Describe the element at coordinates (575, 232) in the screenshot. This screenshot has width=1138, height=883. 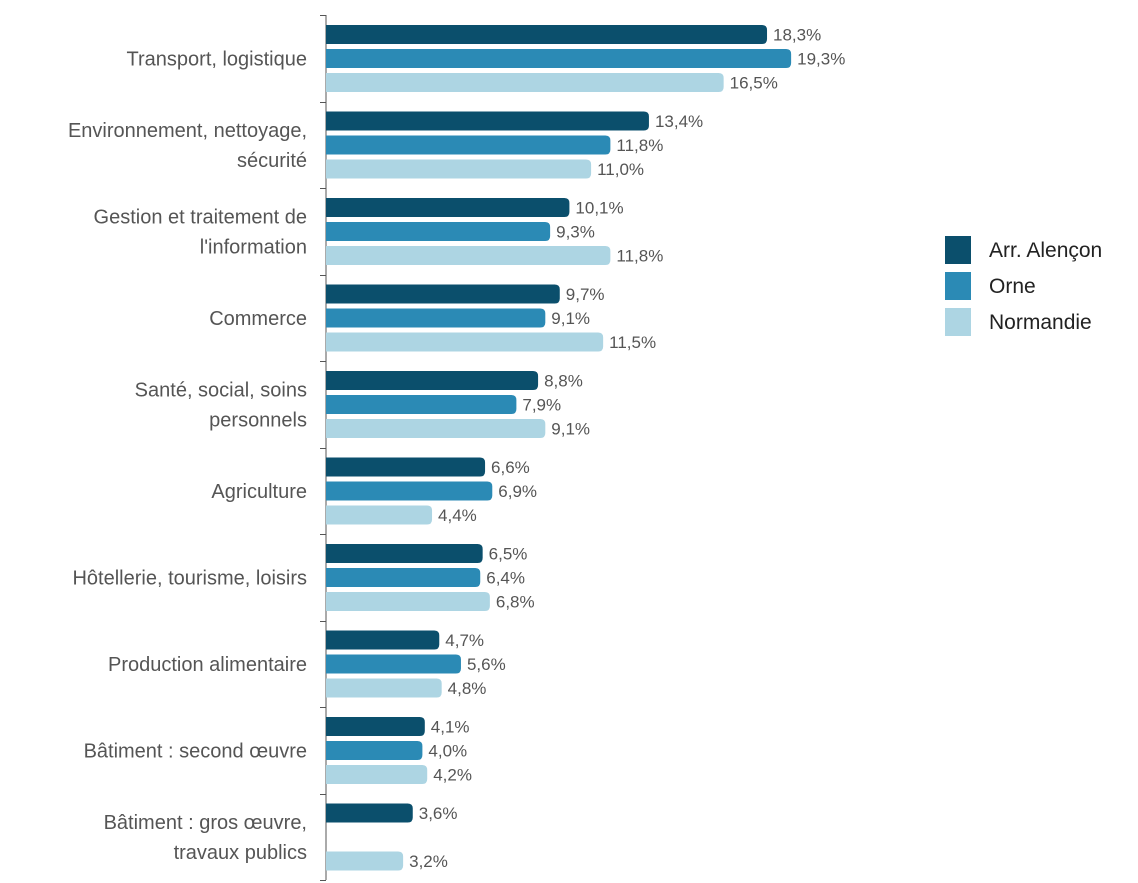
I see `value-label: 9,3%` at that location.